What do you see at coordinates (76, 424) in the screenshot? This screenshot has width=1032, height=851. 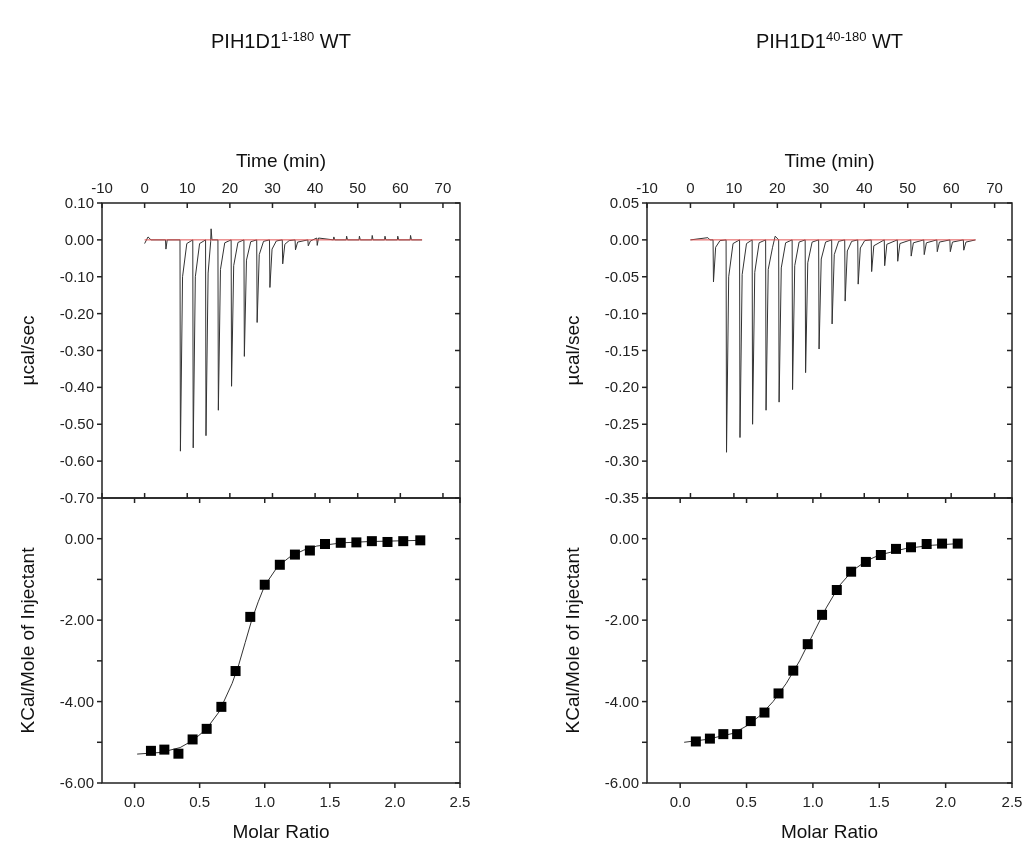 I see `y-tick-label: -0.50` at bounding box center [76, 424].